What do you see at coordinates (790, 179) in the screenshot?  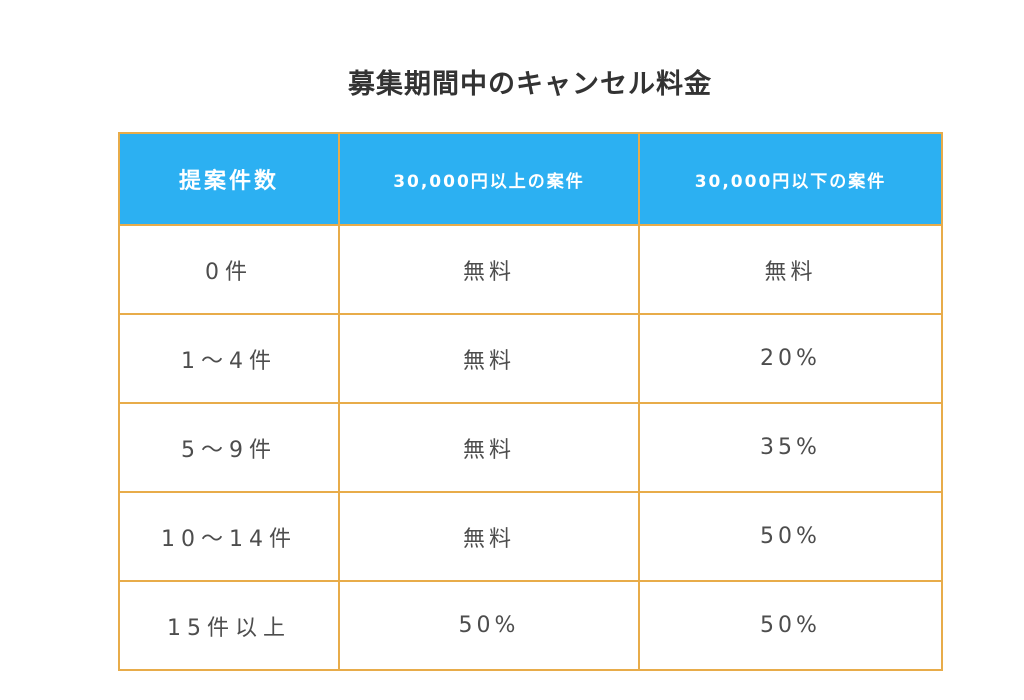 I see `header-under-30000: 30,000円以下の案件` at bounding box center [790, 179].